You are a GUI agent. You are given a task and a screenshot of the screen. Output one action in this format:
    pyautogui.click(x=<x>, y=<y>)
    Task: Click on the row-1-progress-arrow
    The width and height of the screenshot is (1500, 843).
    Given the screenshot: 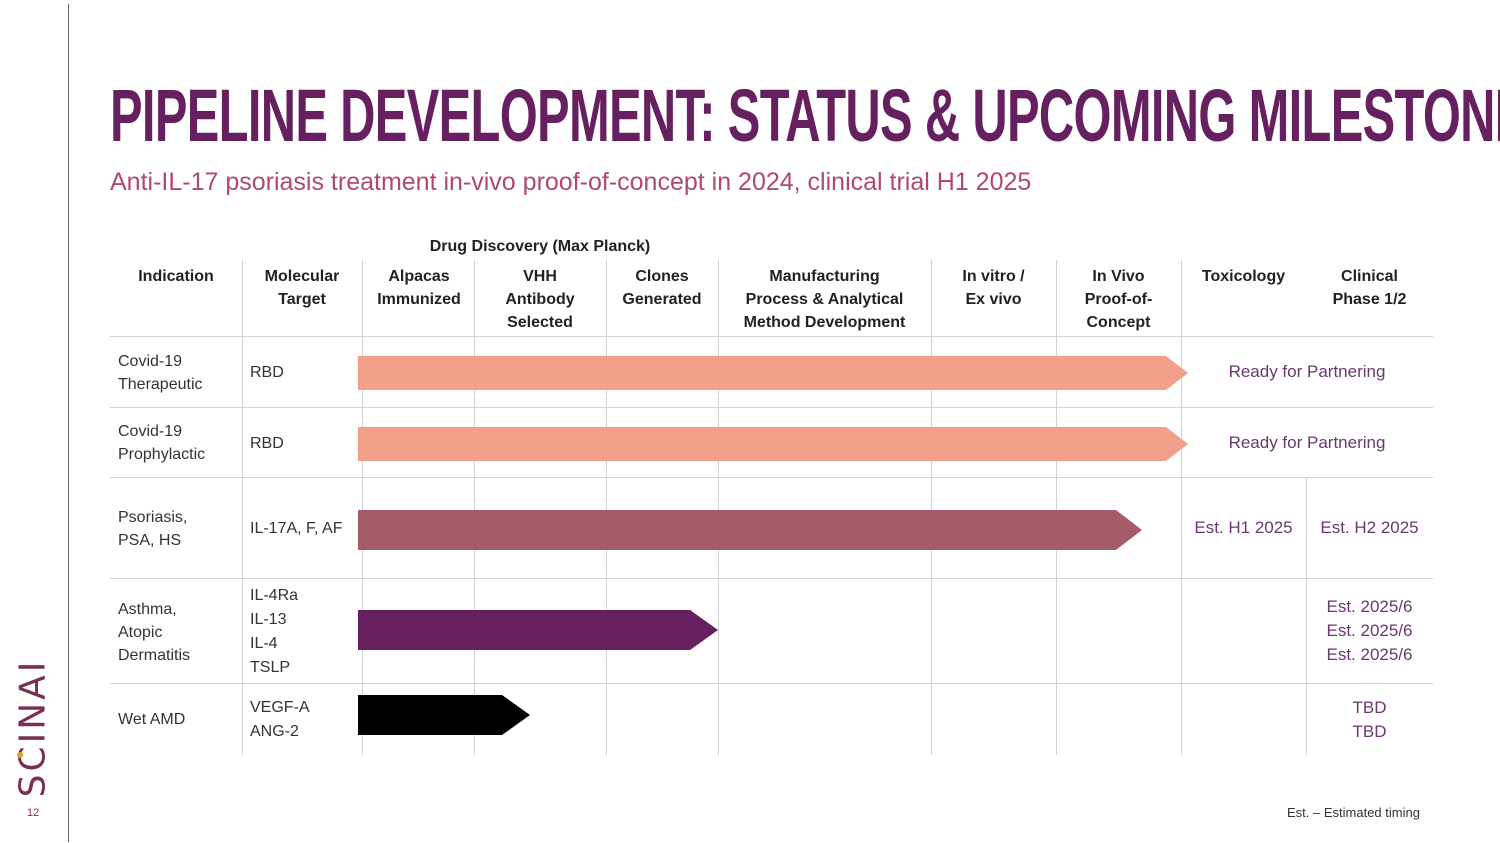 What is the action you would take?
    pyautogui.click(x=773, y=373)
    